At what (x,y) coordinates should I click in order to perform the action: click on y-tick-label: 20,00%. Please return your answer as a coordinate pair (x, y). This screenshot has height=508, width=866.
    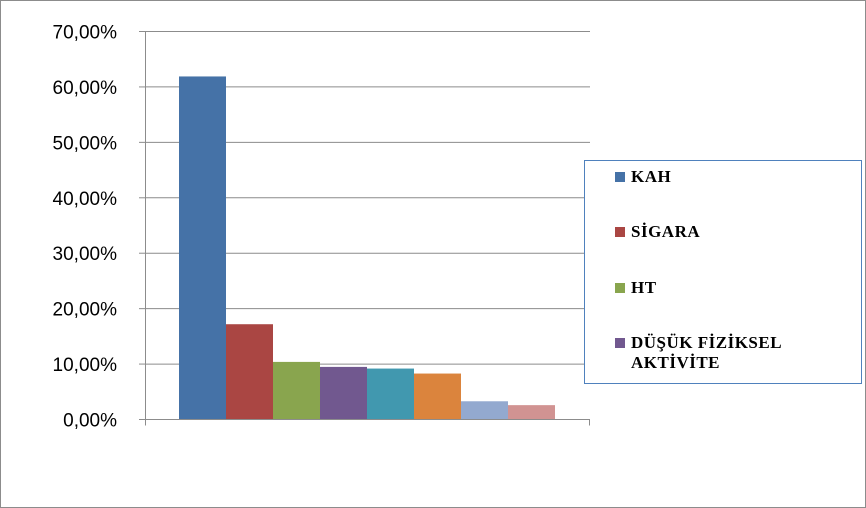
    Looking at the image, I should click on (85, 310).